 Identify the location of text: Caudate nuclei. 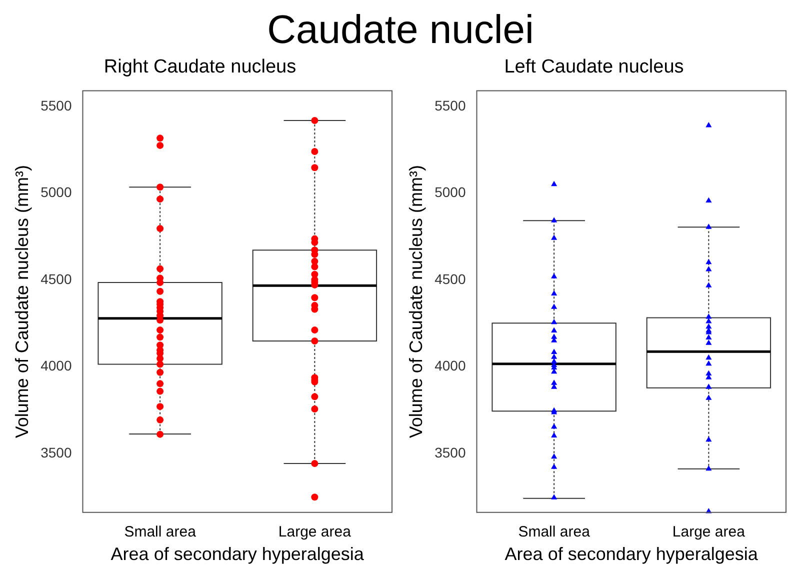
(400, 30).